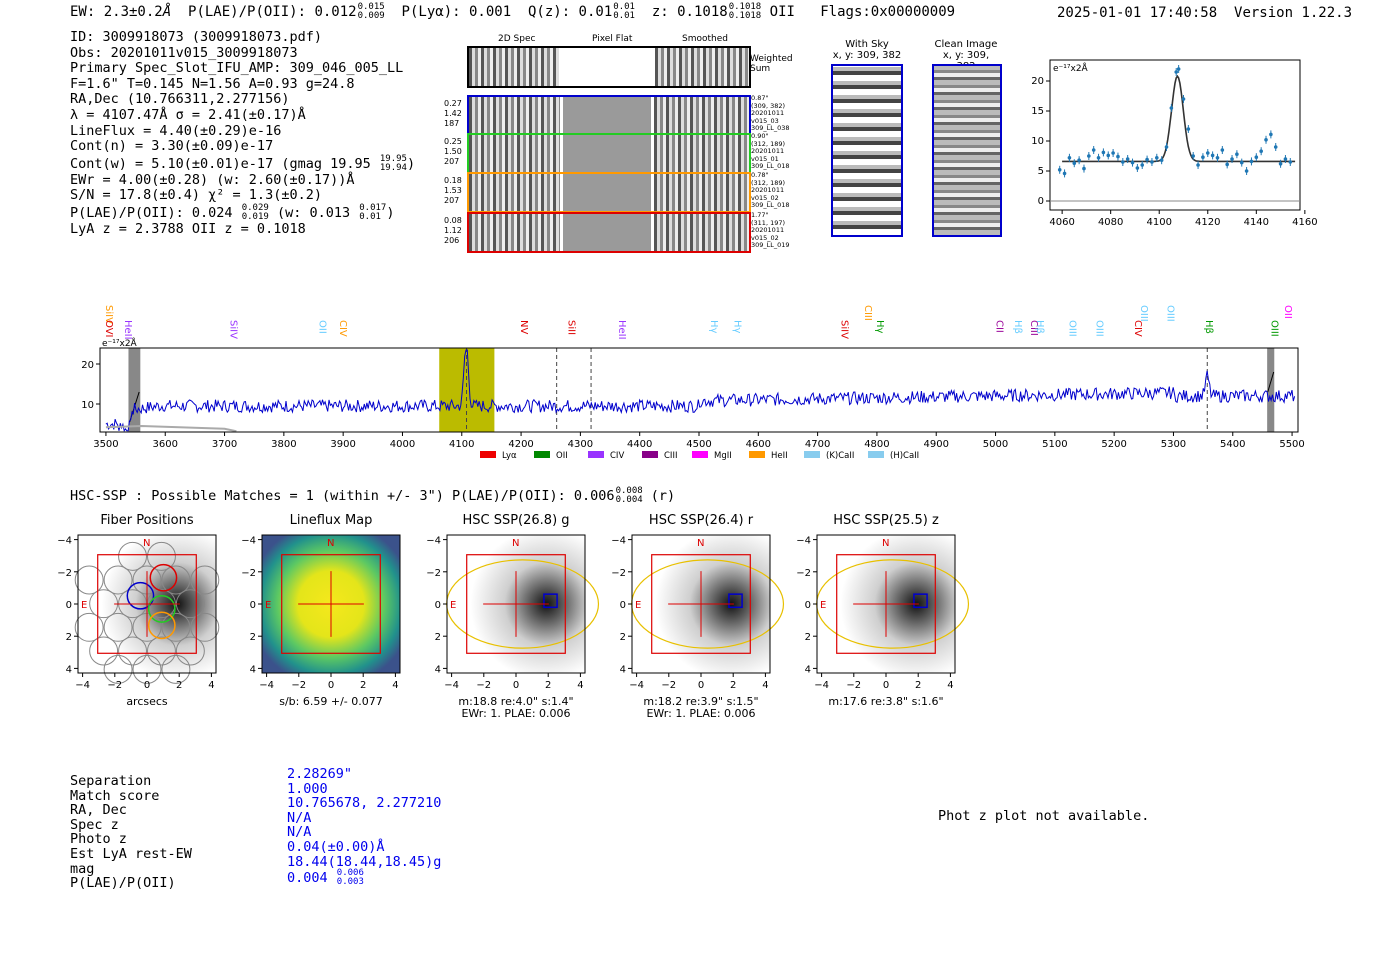  I want to click on header-z-lo: 0.1018, so click(745, 16).